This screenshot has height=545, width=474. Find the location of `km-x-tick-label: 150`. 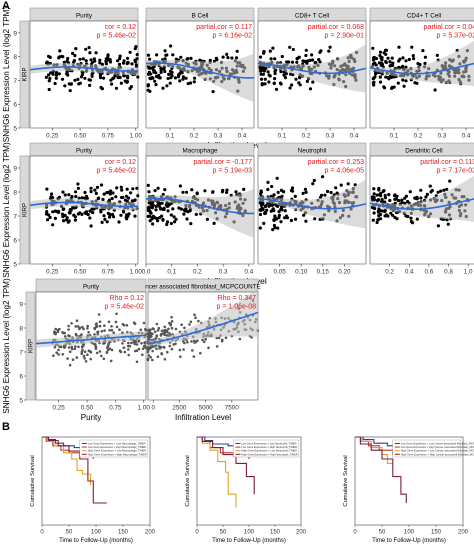

km-x-tick-label: 150 is located at coordinates (436, 533).